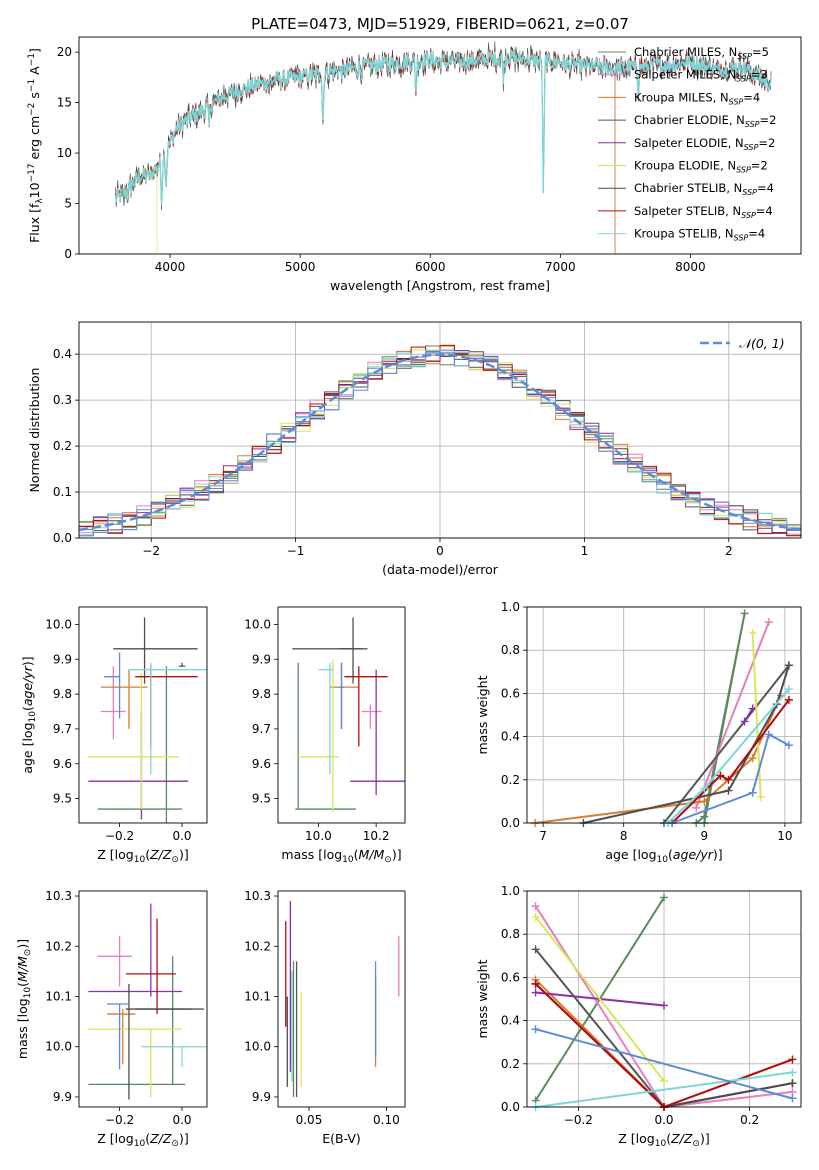  I want to click on x-tick-label: 4000, so click(170, 267).